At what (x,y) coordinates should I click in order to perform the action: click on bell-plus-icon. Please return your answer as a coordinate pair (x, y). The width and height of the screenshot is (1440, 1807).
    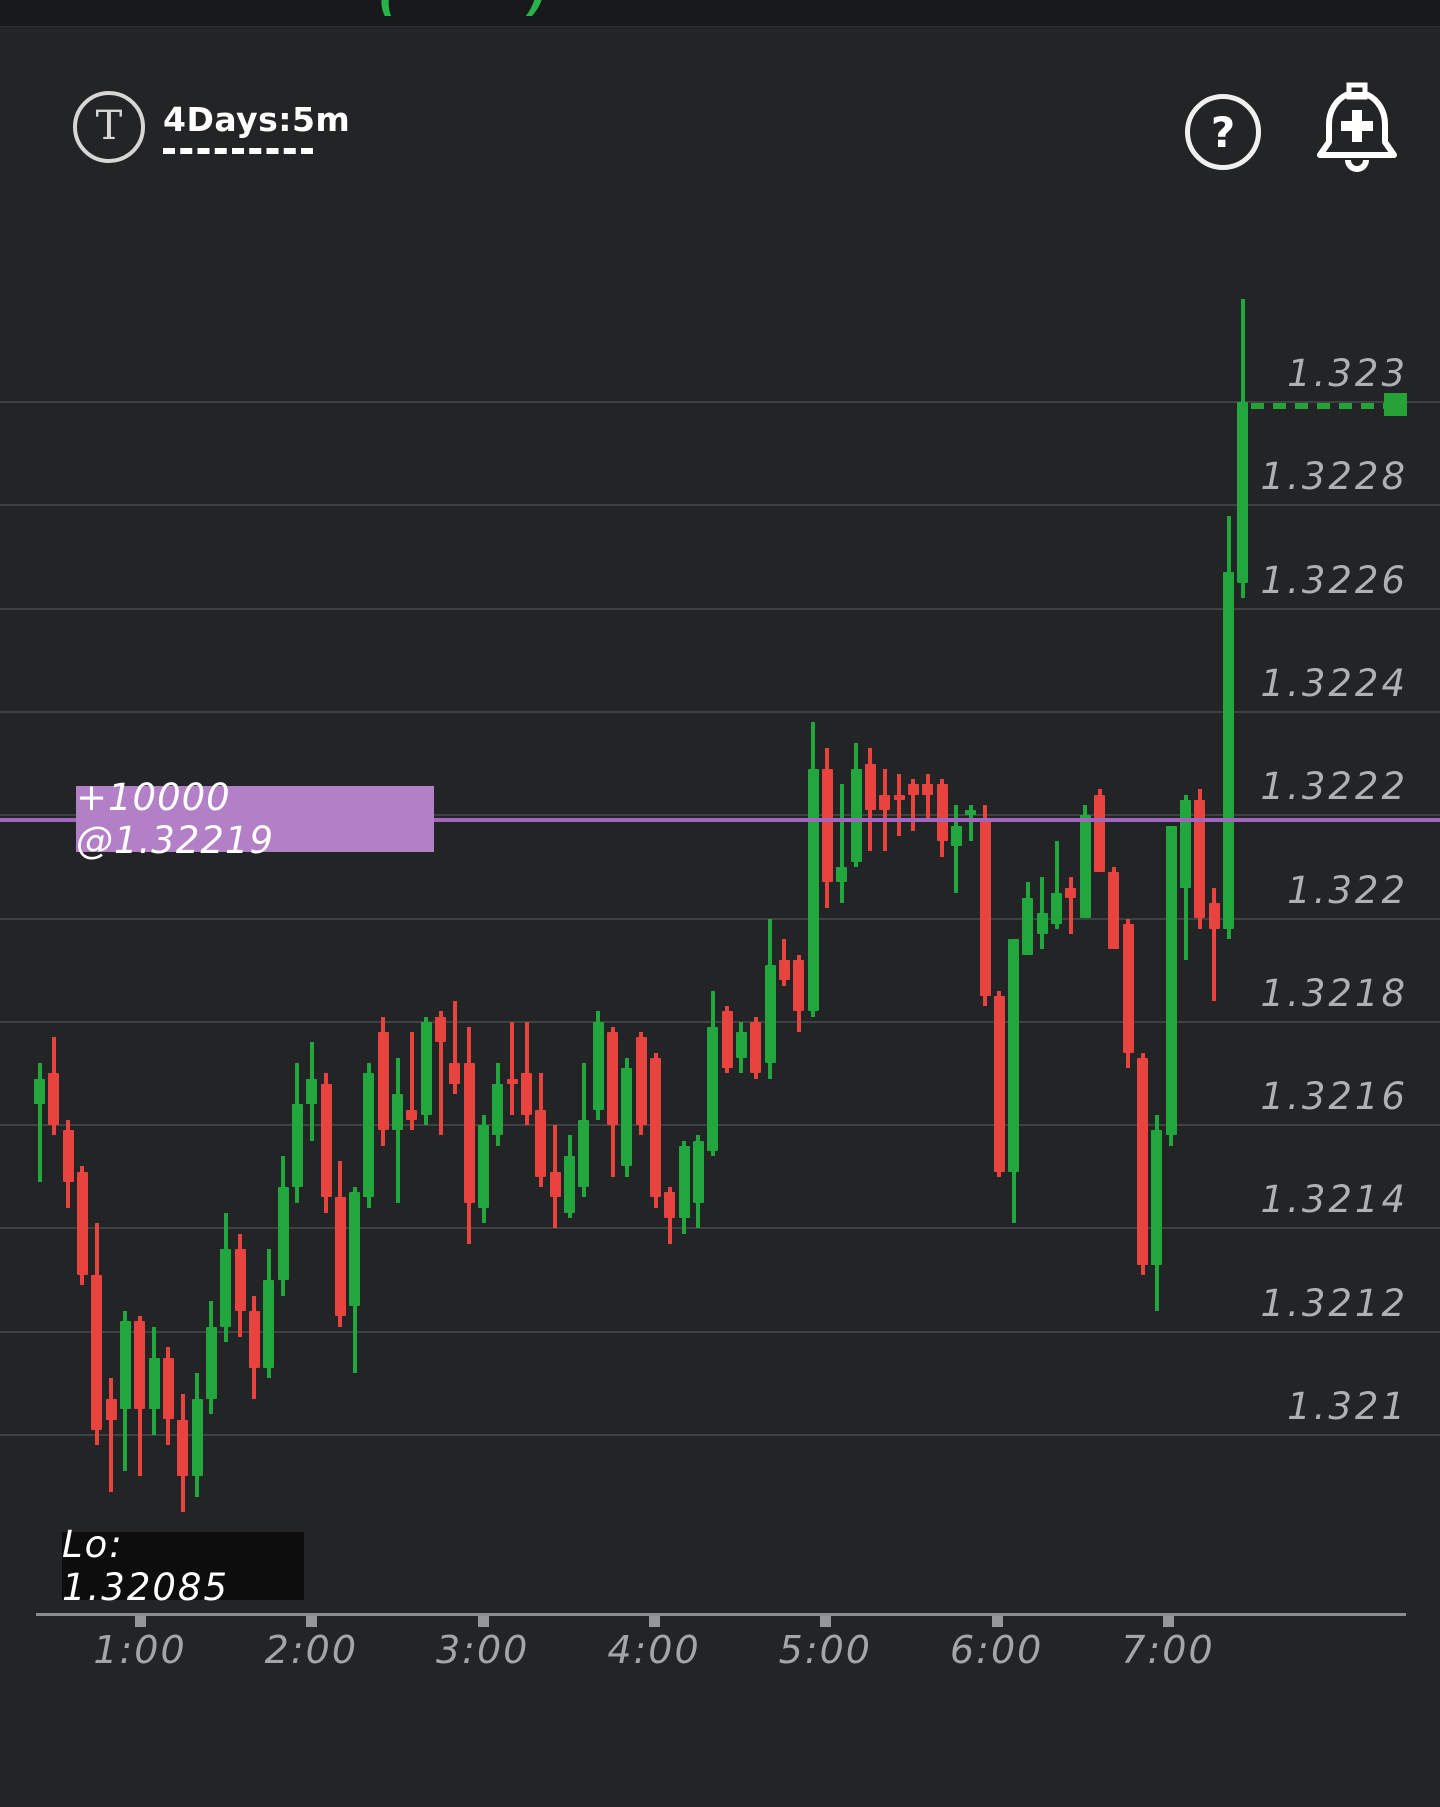
    Looking at the image, I should click on (1357, 127).